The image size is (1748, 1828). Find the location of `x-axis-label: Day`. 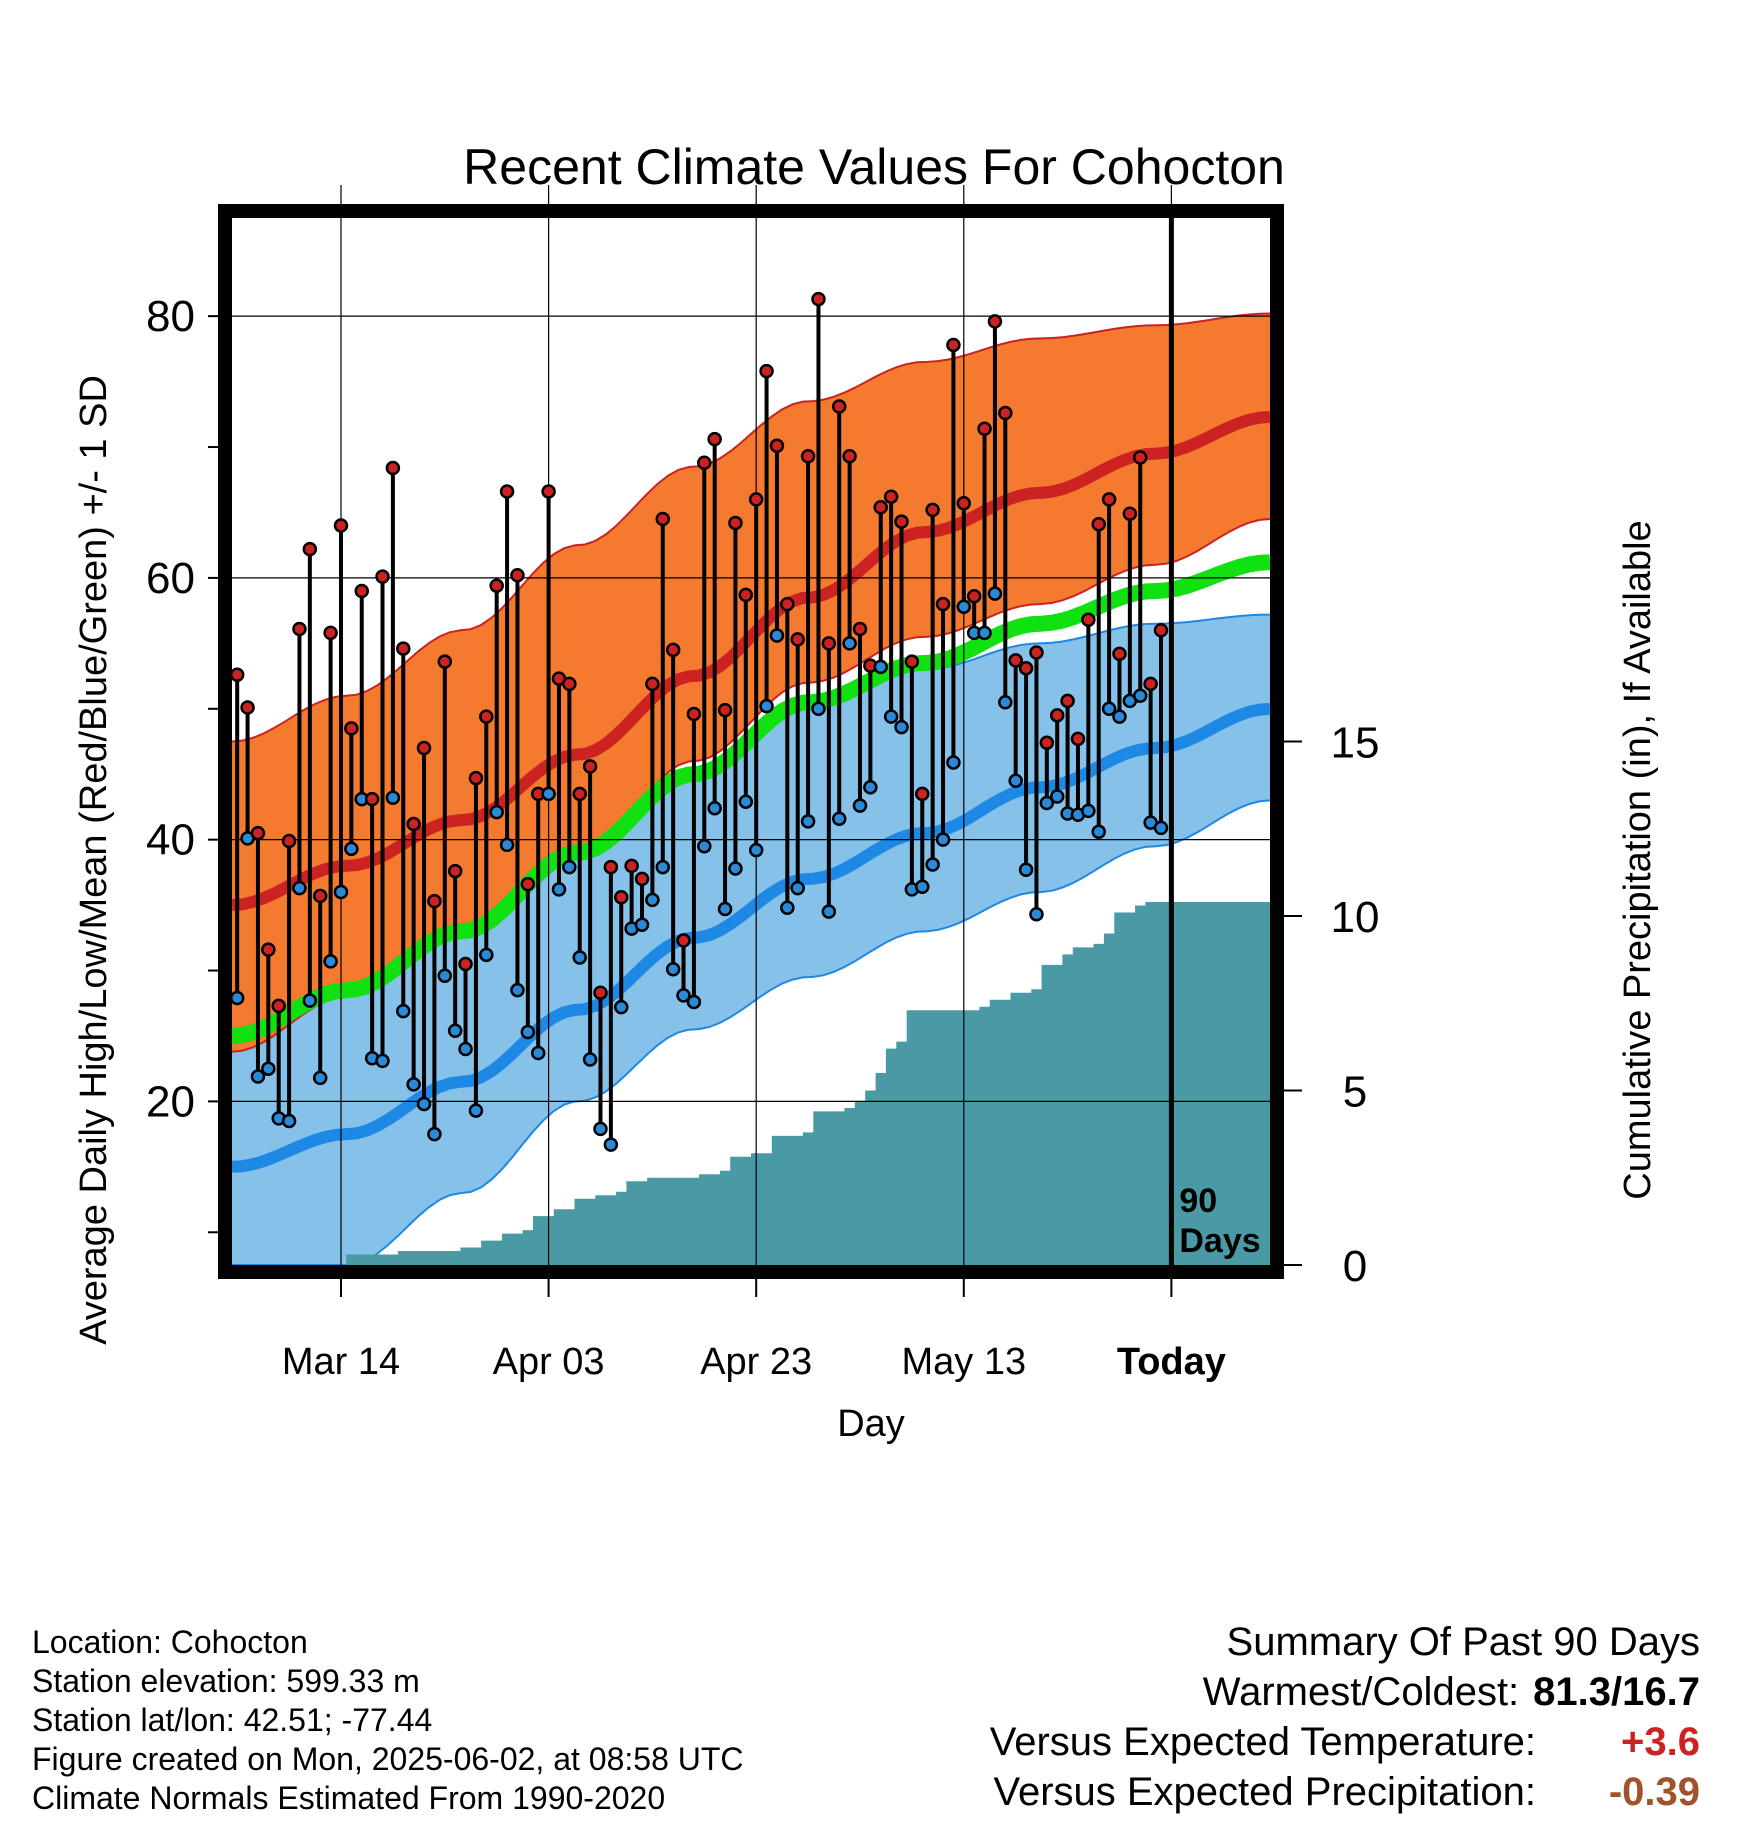

x-axis-label: Day is located at coordinates (871, 1424).